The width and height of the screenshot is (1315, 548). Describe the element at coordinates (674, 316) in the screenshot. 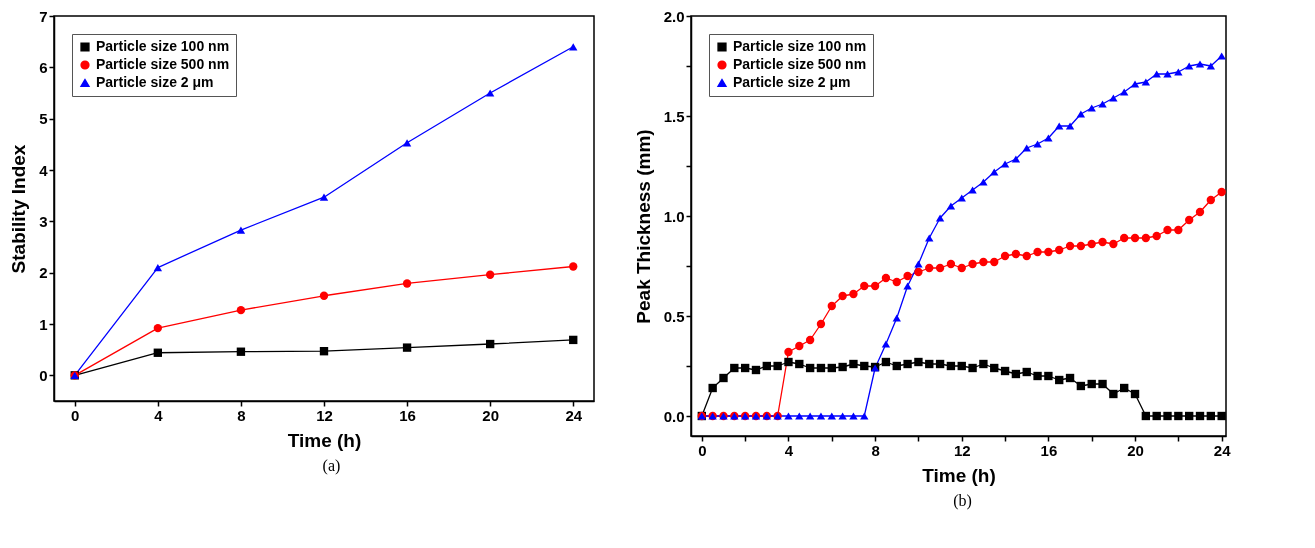

I see `y-tick-label: 0.5` at that location.